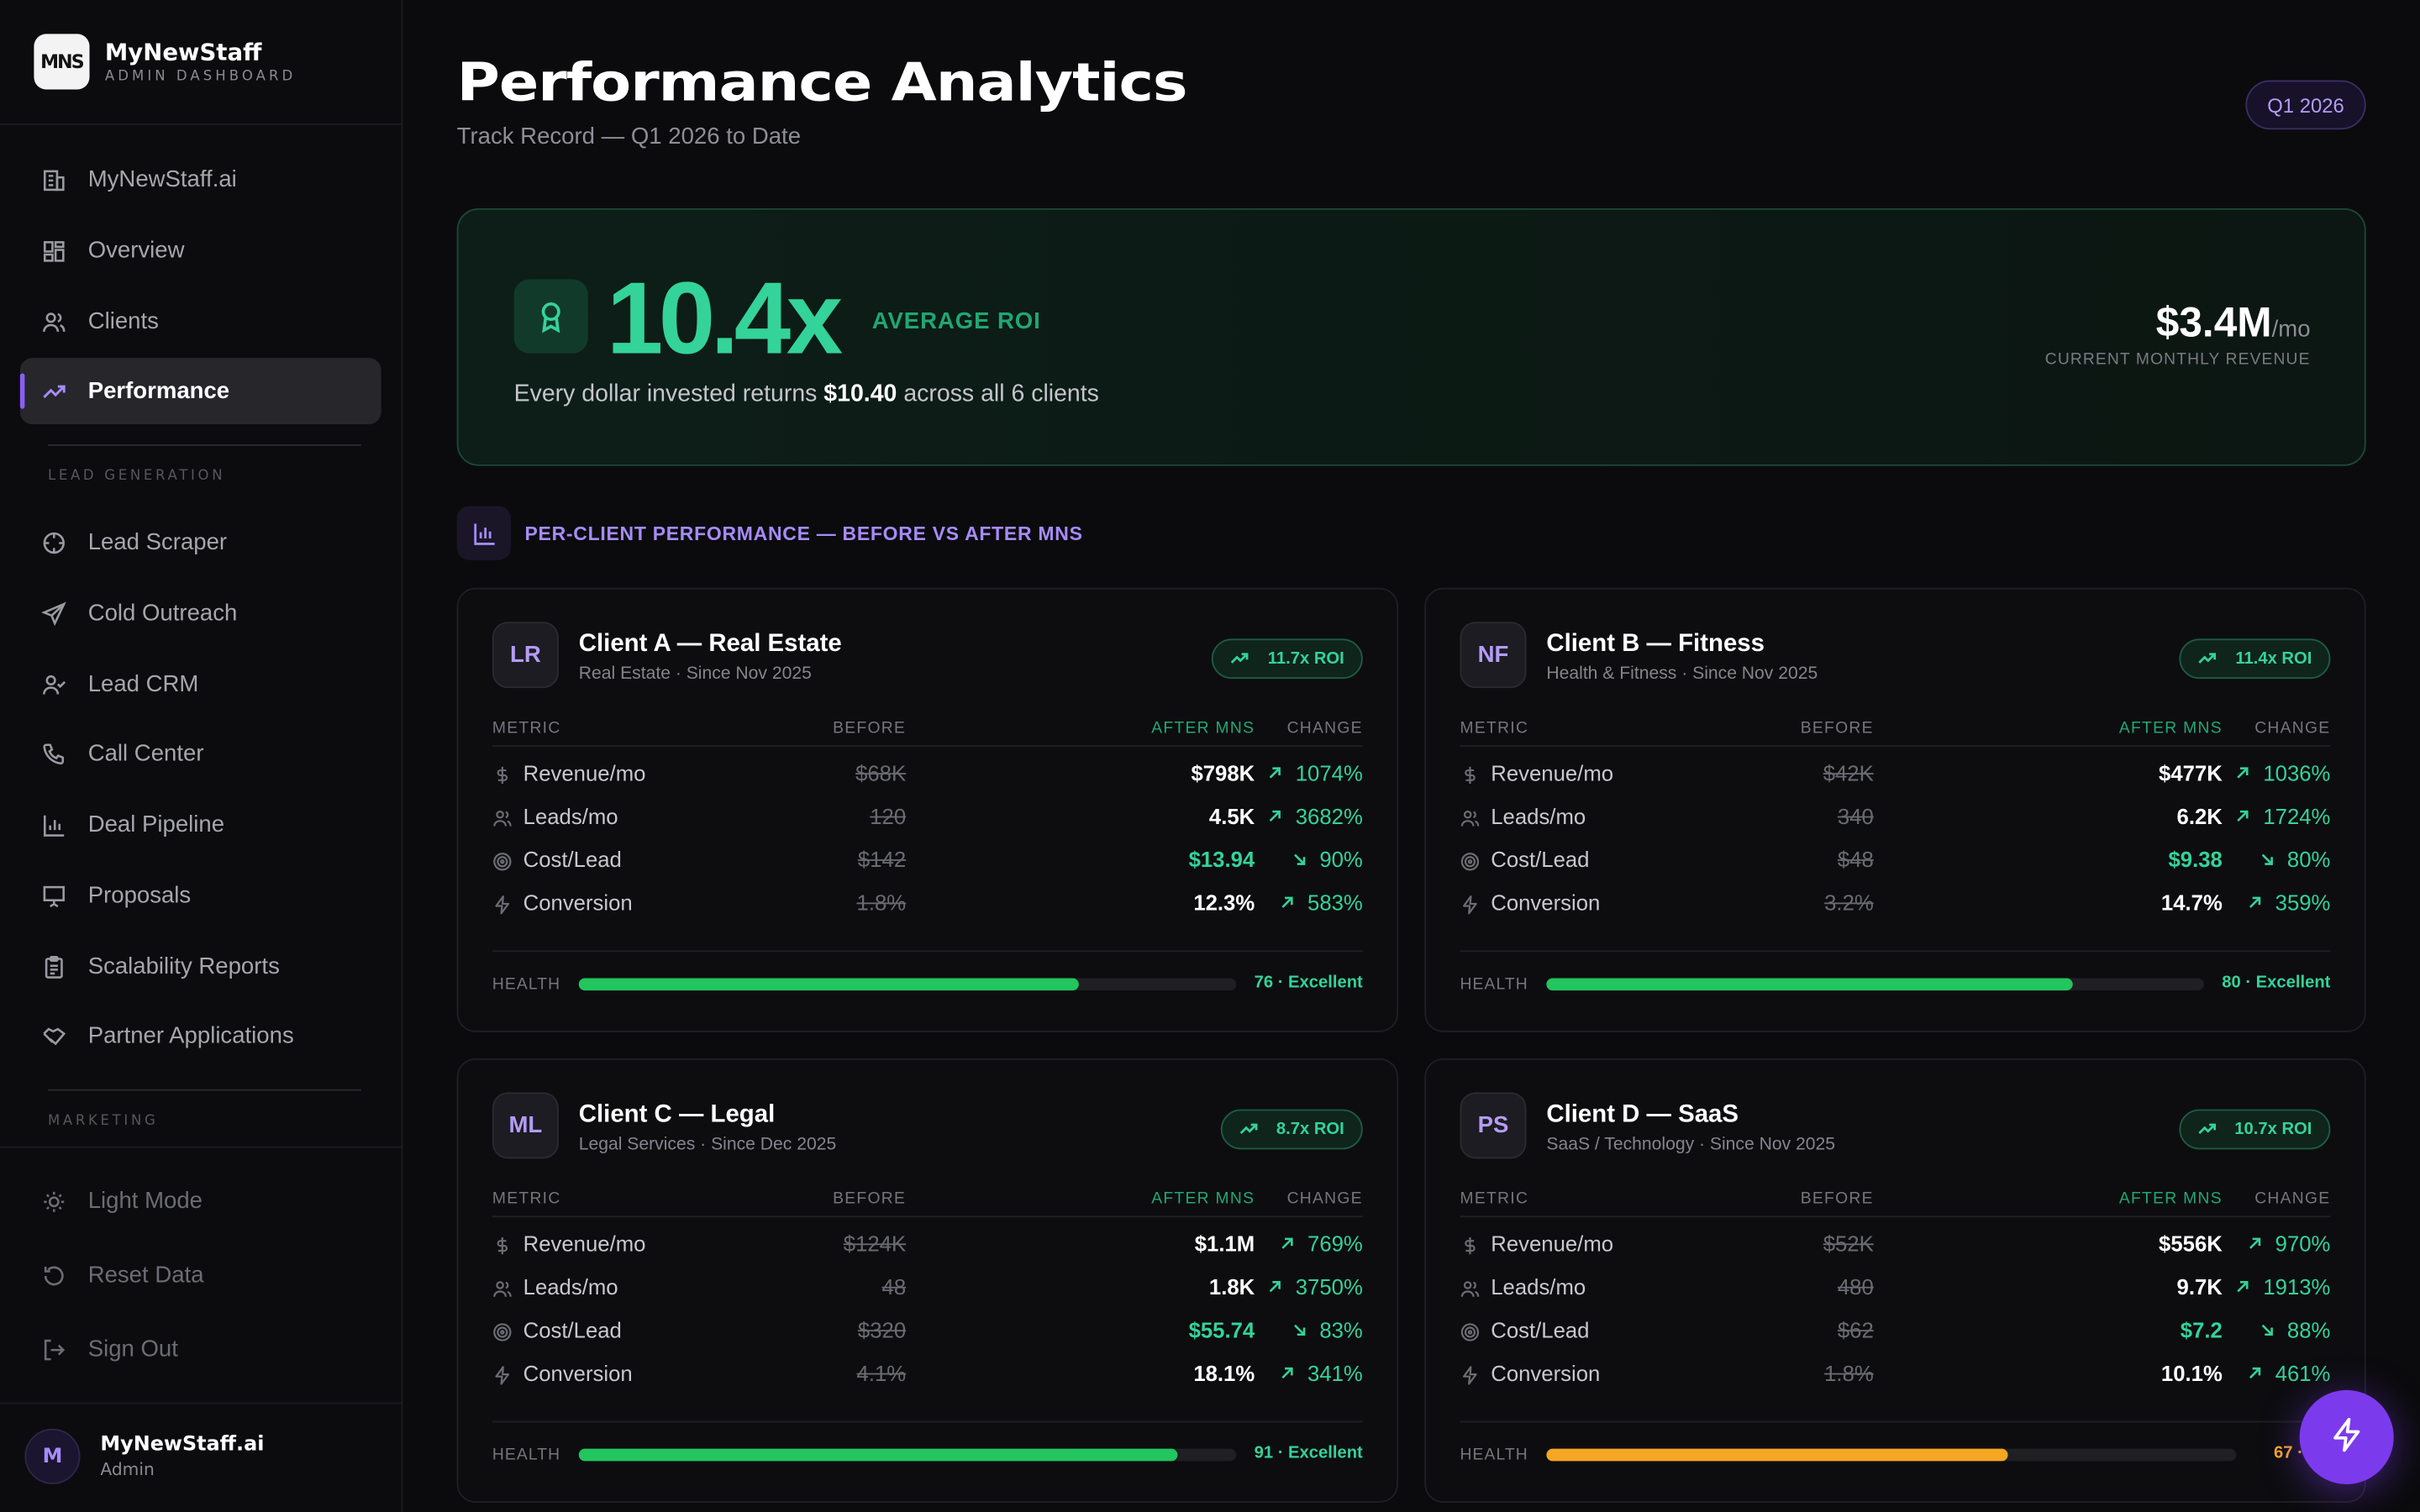 The width and height of the screenshot is (2420, 1512). Describe the element at coordinates (1470, 1332) in the screenshot. I see `target-icon` at that location.